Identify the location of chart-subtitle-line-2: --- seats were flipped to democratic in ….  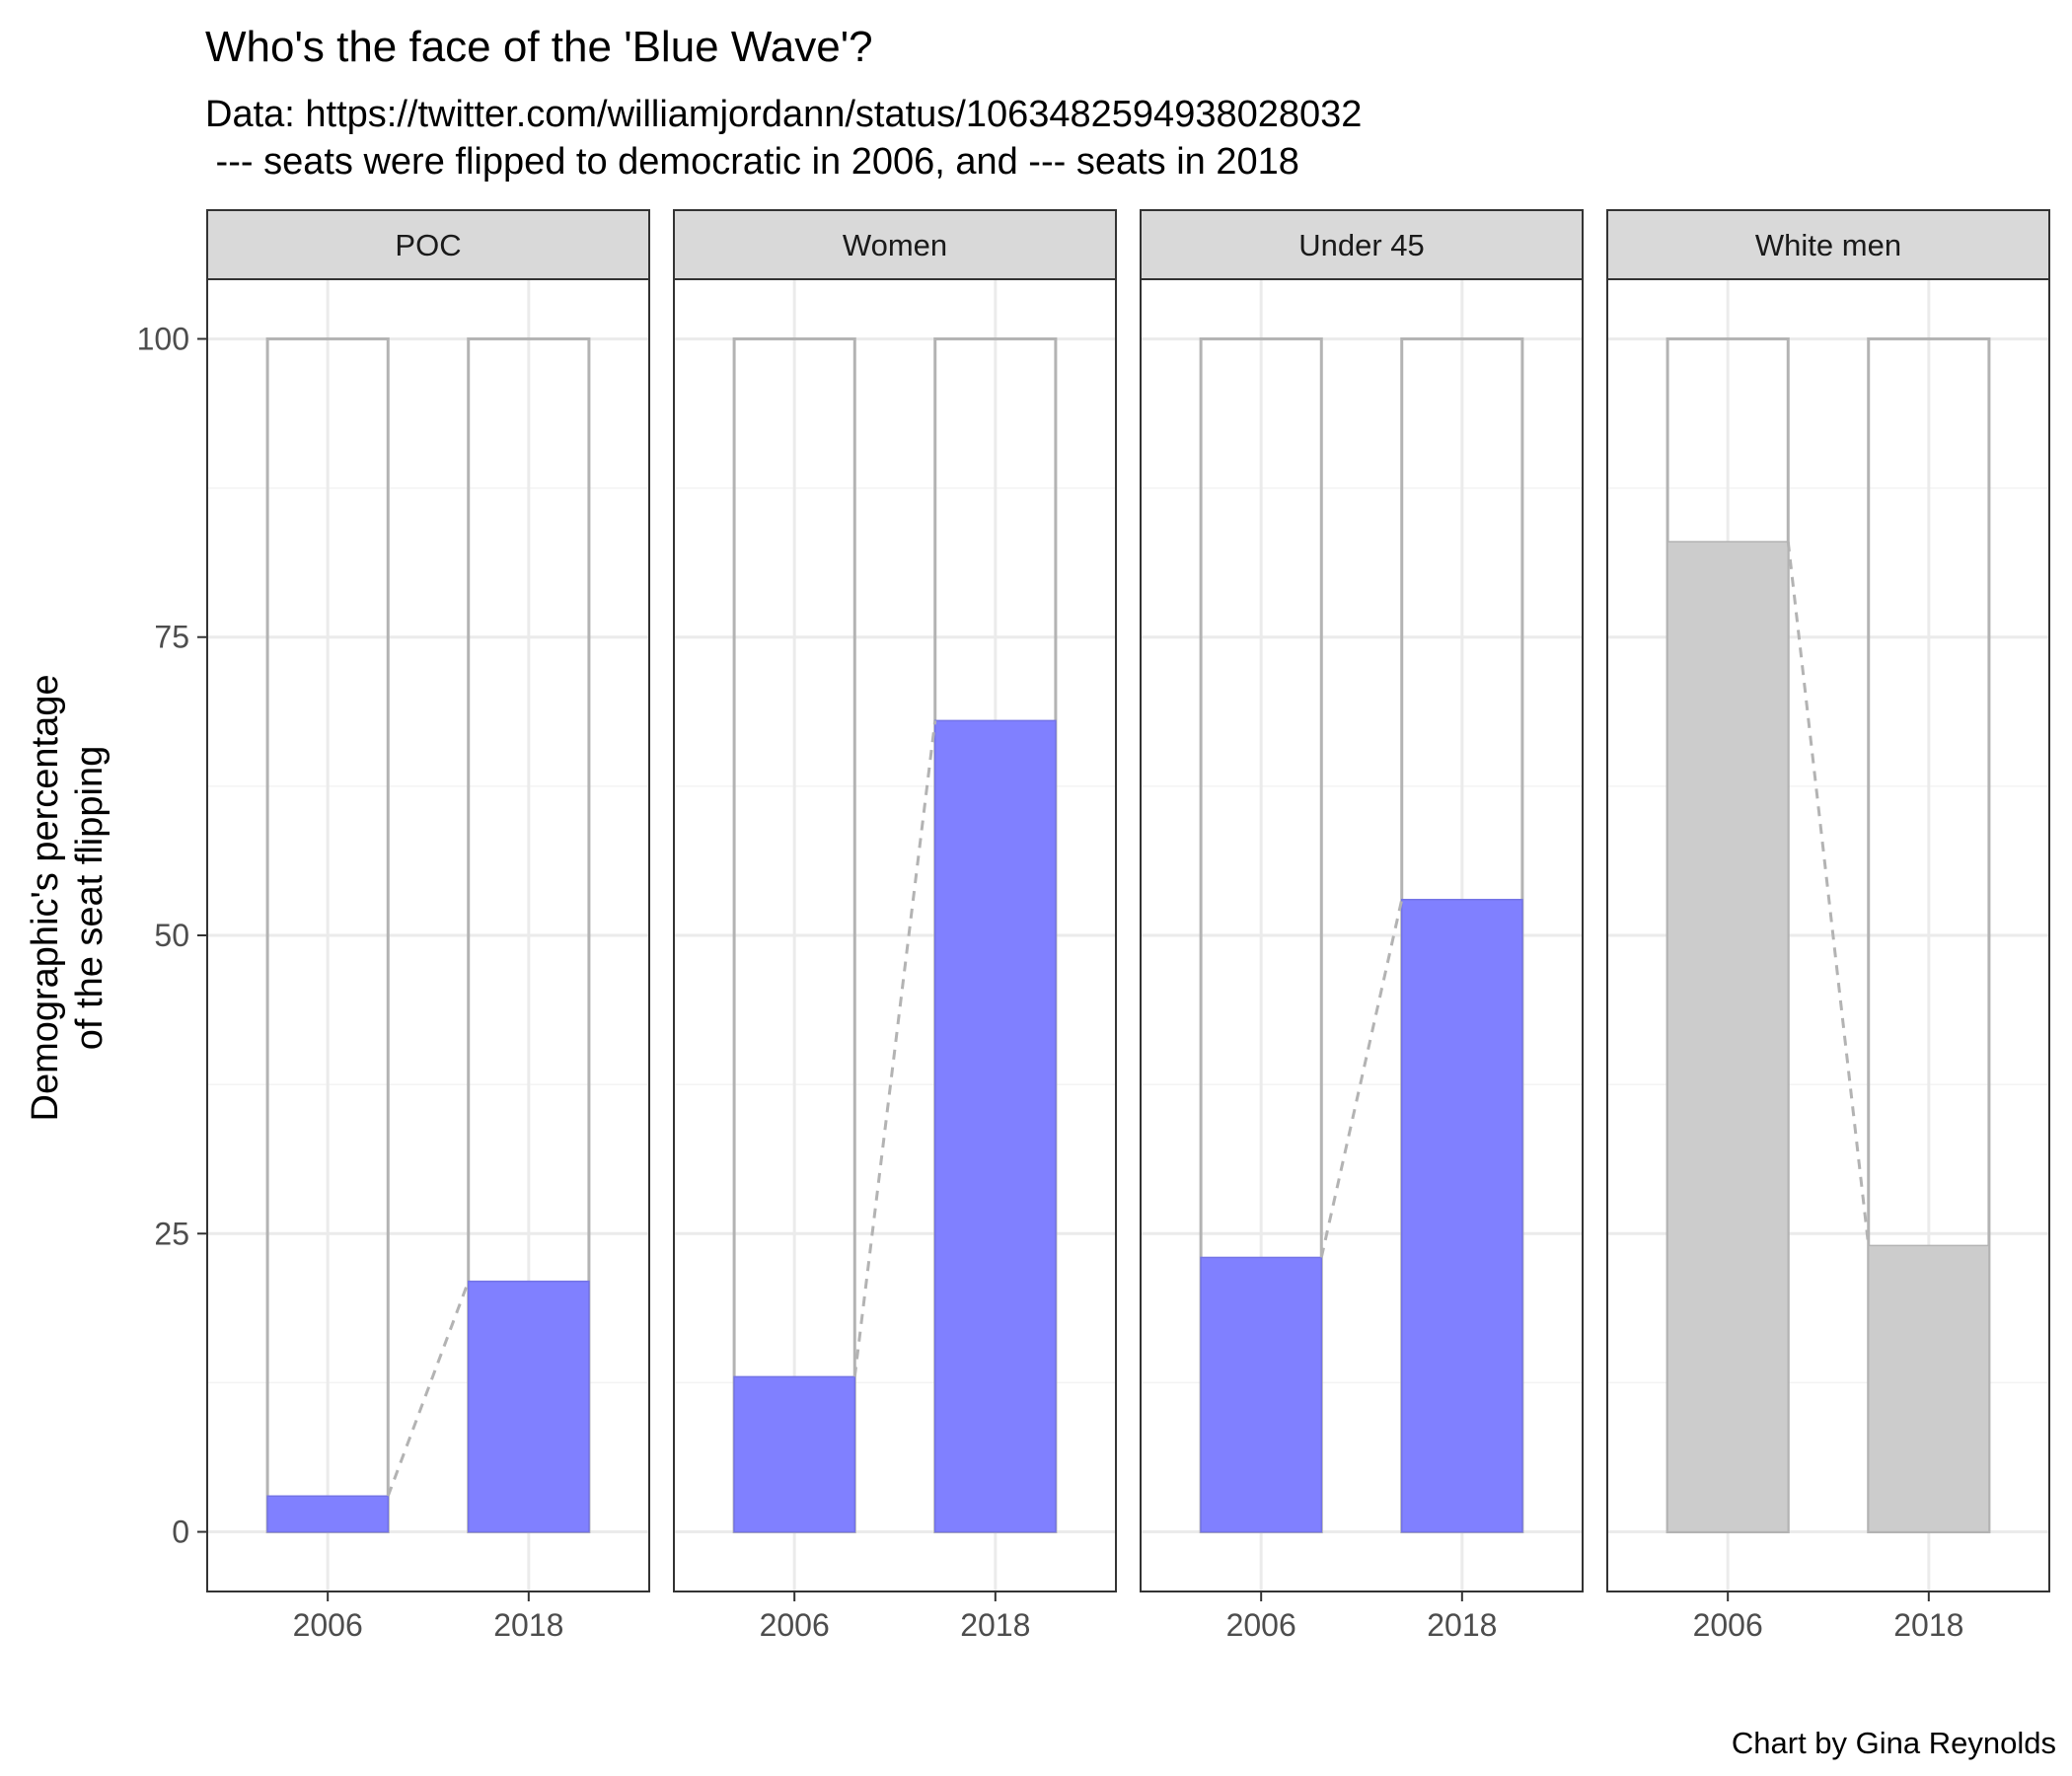
(752, 162).